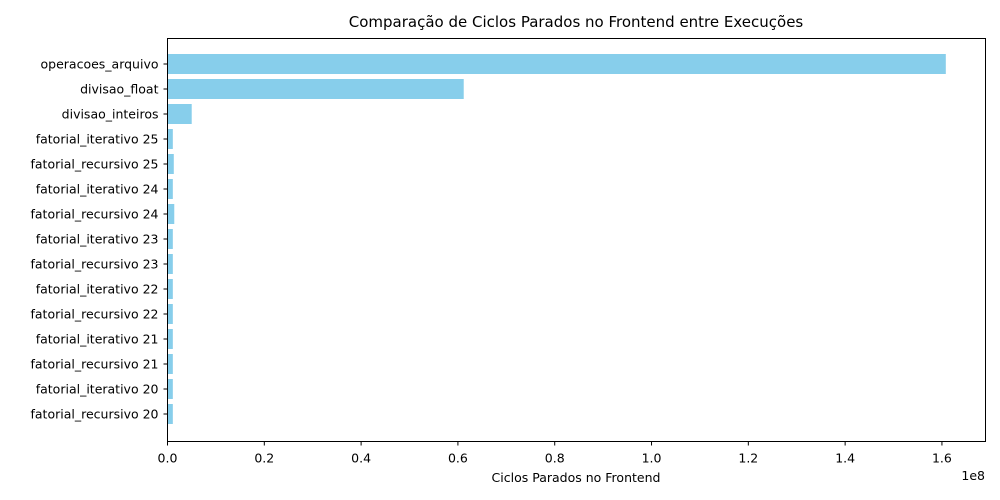 The width and height of the screenshot is (1000, 500). What do you see at coordinates (94, 364) in the screenshot?
I see `y-tick-label-12: fatorial_recursivo 21` at bounding box center [94, 364].